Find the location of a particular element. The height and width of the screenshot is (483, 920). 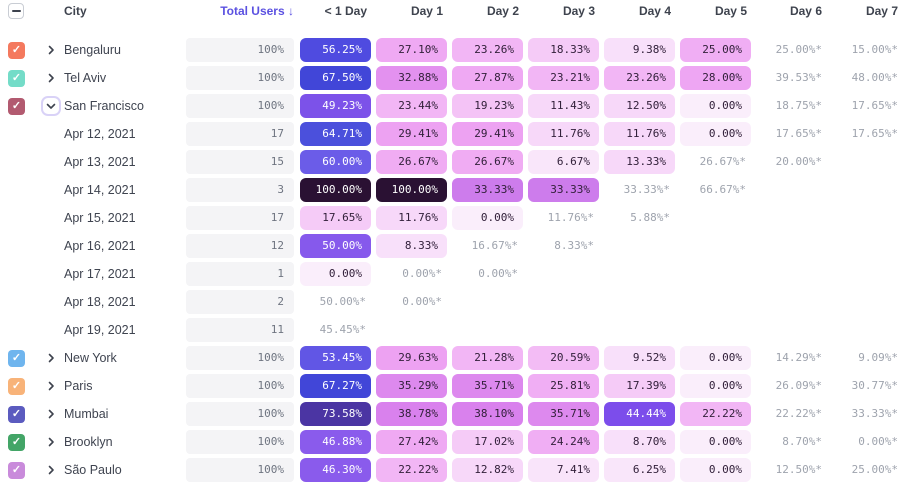

column-header-day-5: Day 5 is located at coordinates (730, 11).